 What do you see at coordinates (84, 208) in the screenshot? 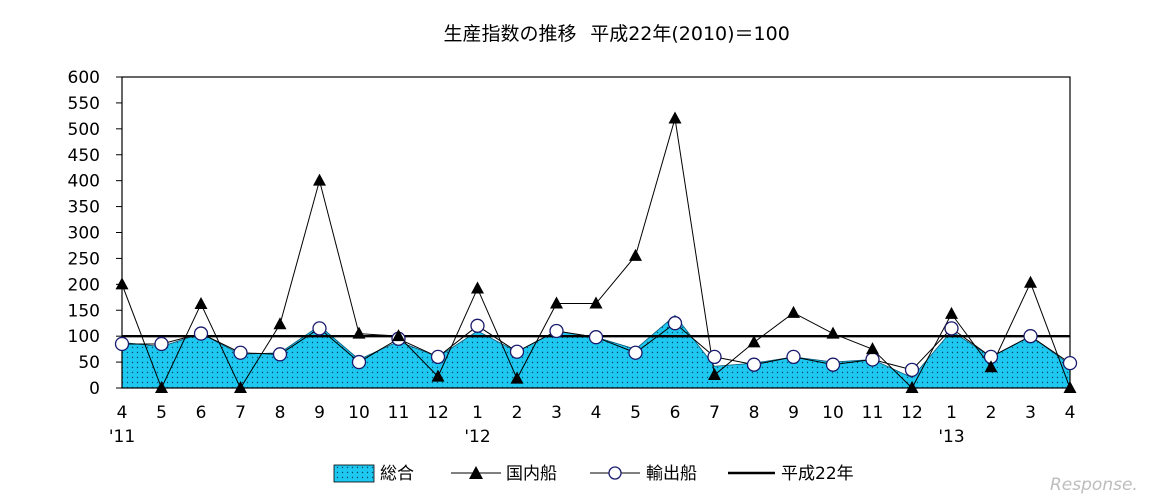
I see `y-tick-label: 350` at bounding box center [84, 208].